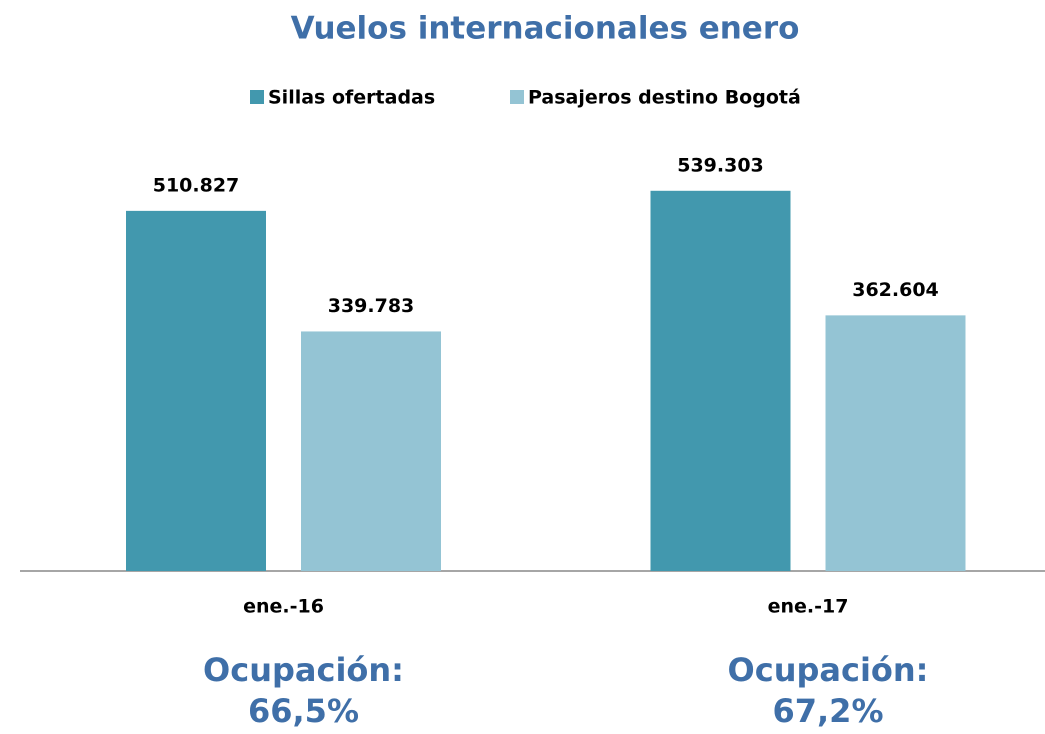 The image size is (1045, 734). I want to click on chart-title: Vuelos internacionales enero, so click(545, 29).